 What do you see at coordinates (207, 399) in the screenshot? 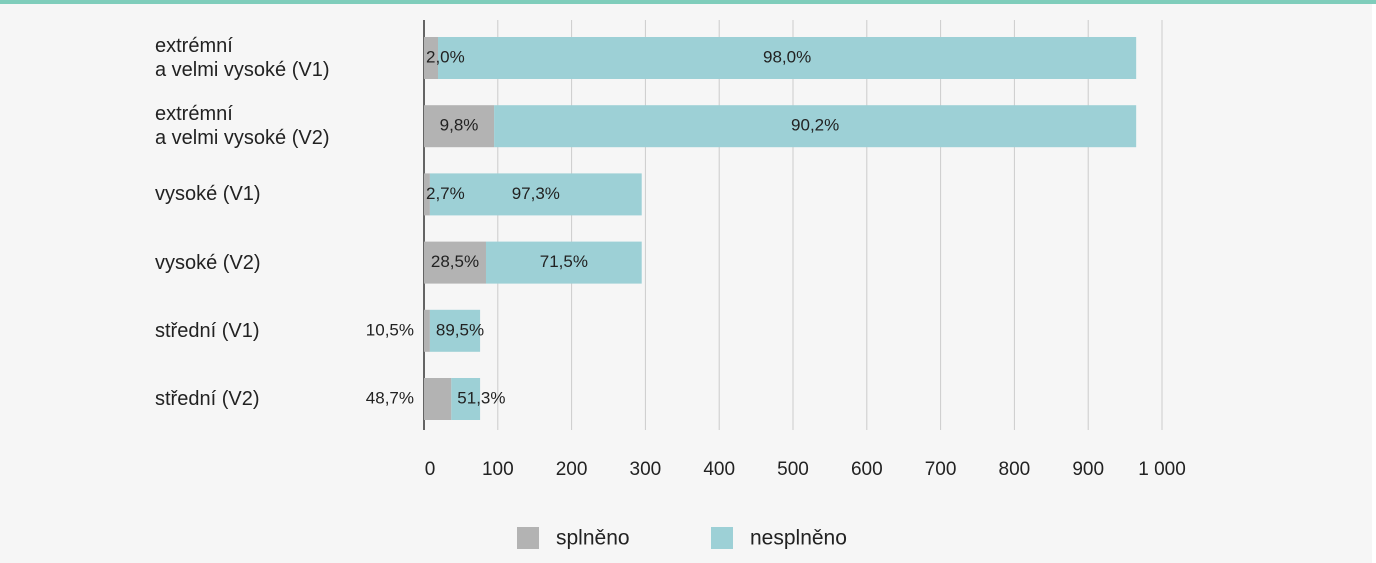
I see `category-label: střední (V2)` at bounding box center [207, 399].